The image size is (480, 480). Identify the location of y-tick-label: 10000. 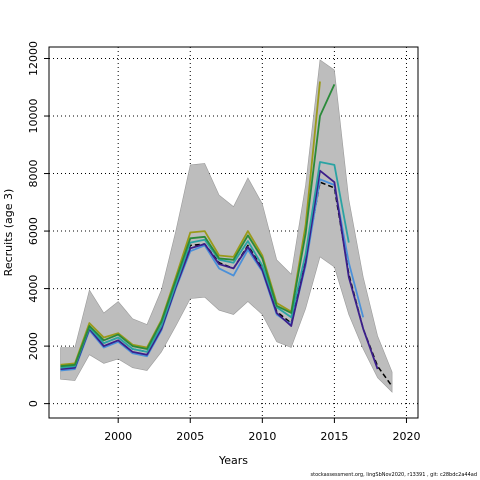
(33, 116).